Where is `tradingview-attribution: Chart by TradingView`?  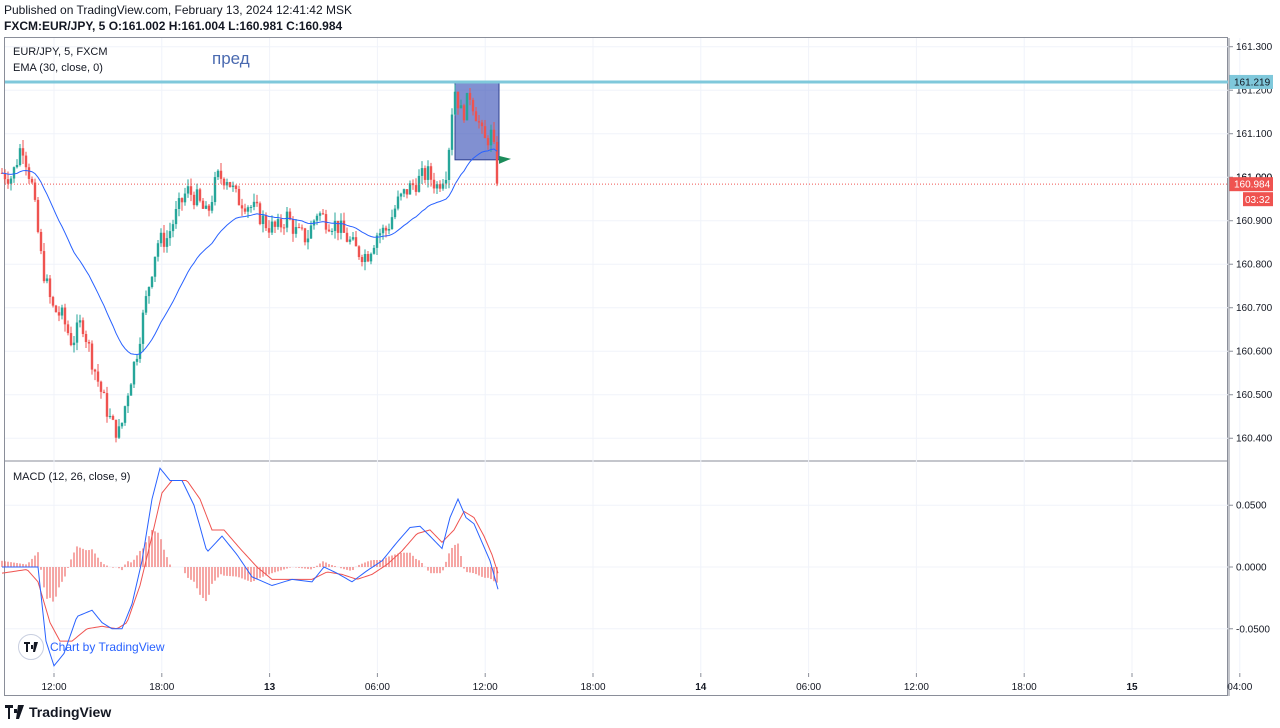
tradingview-attribution: Chart by TradingView is located at coordinates (91, 647).